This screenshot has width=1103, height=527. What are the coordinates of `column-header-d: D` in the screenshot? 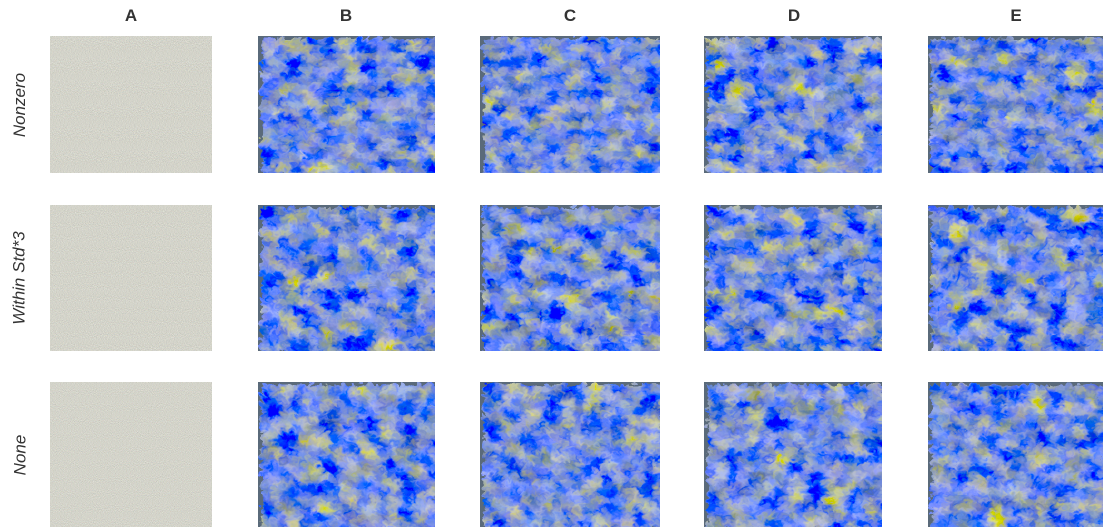 It's located at (794, 15).